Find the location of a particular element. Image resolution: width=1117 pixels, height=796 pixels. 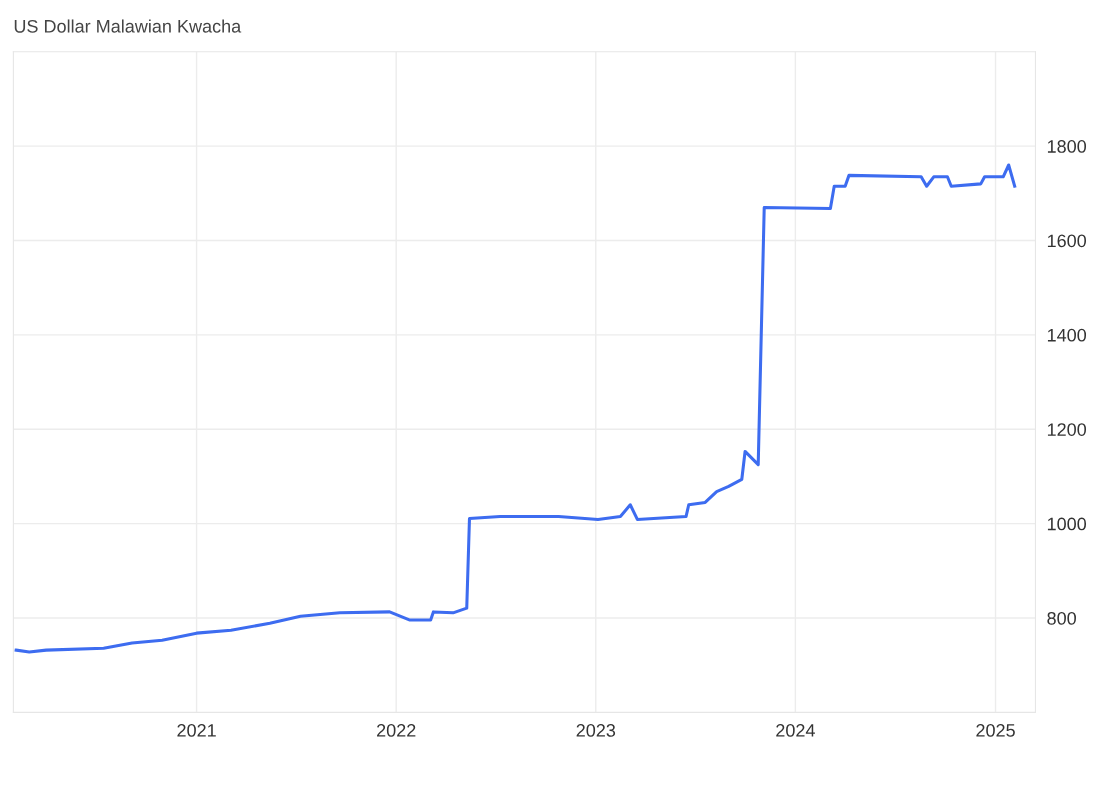

x-tick-label: 2023 is located at coordinates (596, 730).